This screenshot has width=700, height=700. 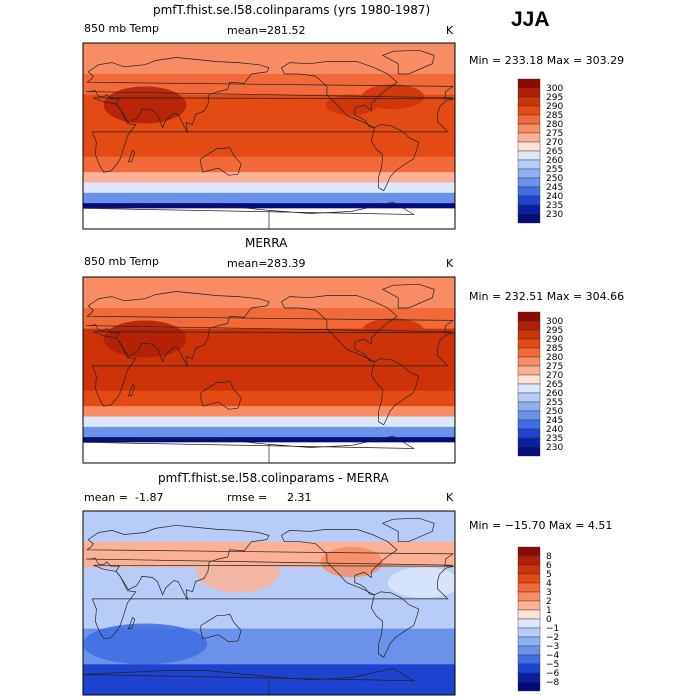 I want to click on field-band-lat--10, so click(x=269, y=149).